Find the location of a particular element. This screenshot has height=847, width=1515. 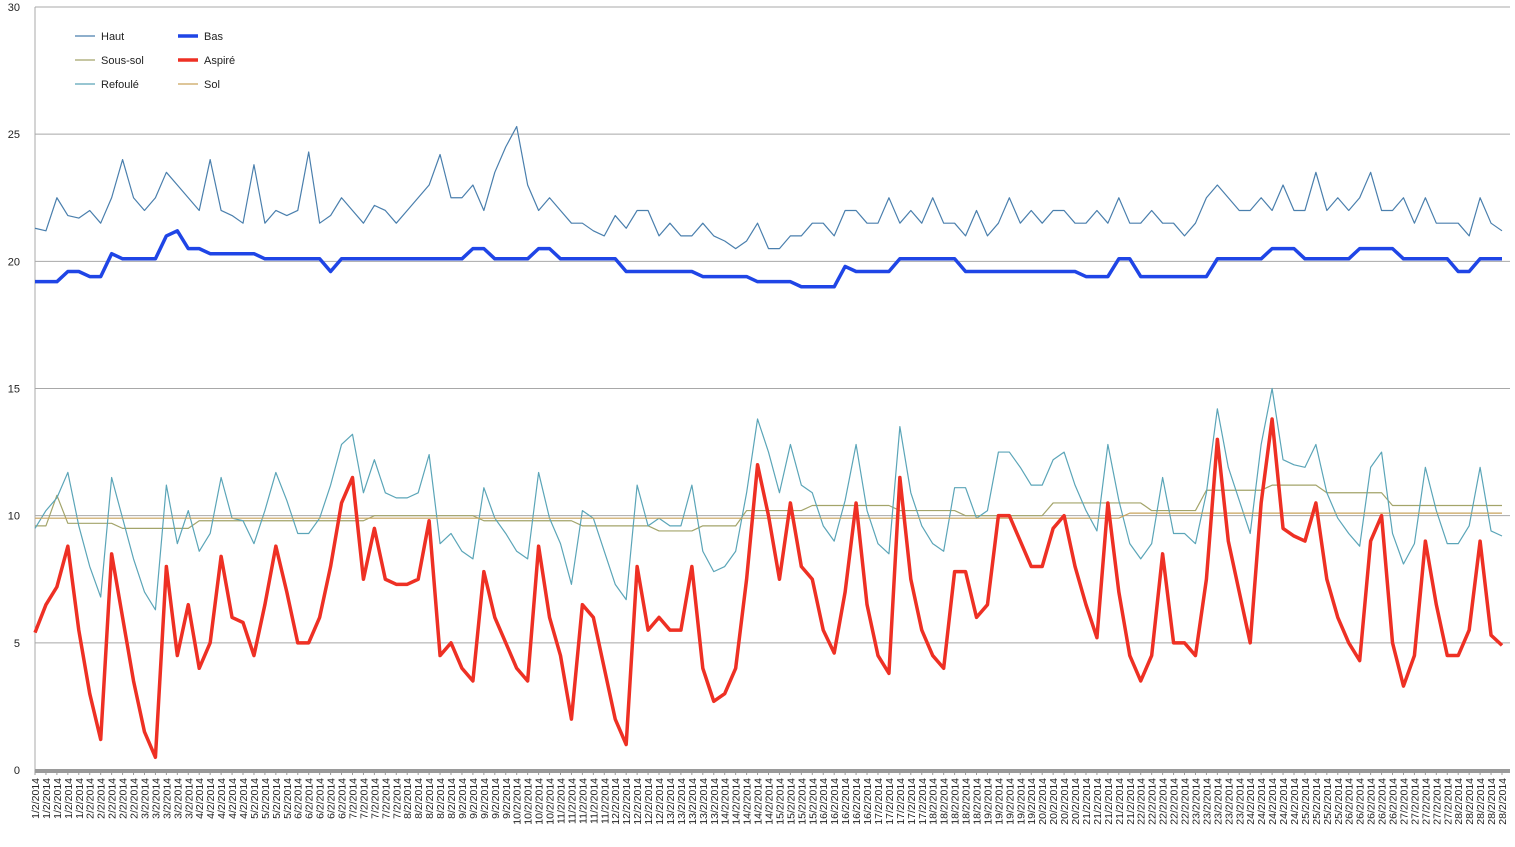

legend-label: Aspiré is located at coordinates (219, 61).